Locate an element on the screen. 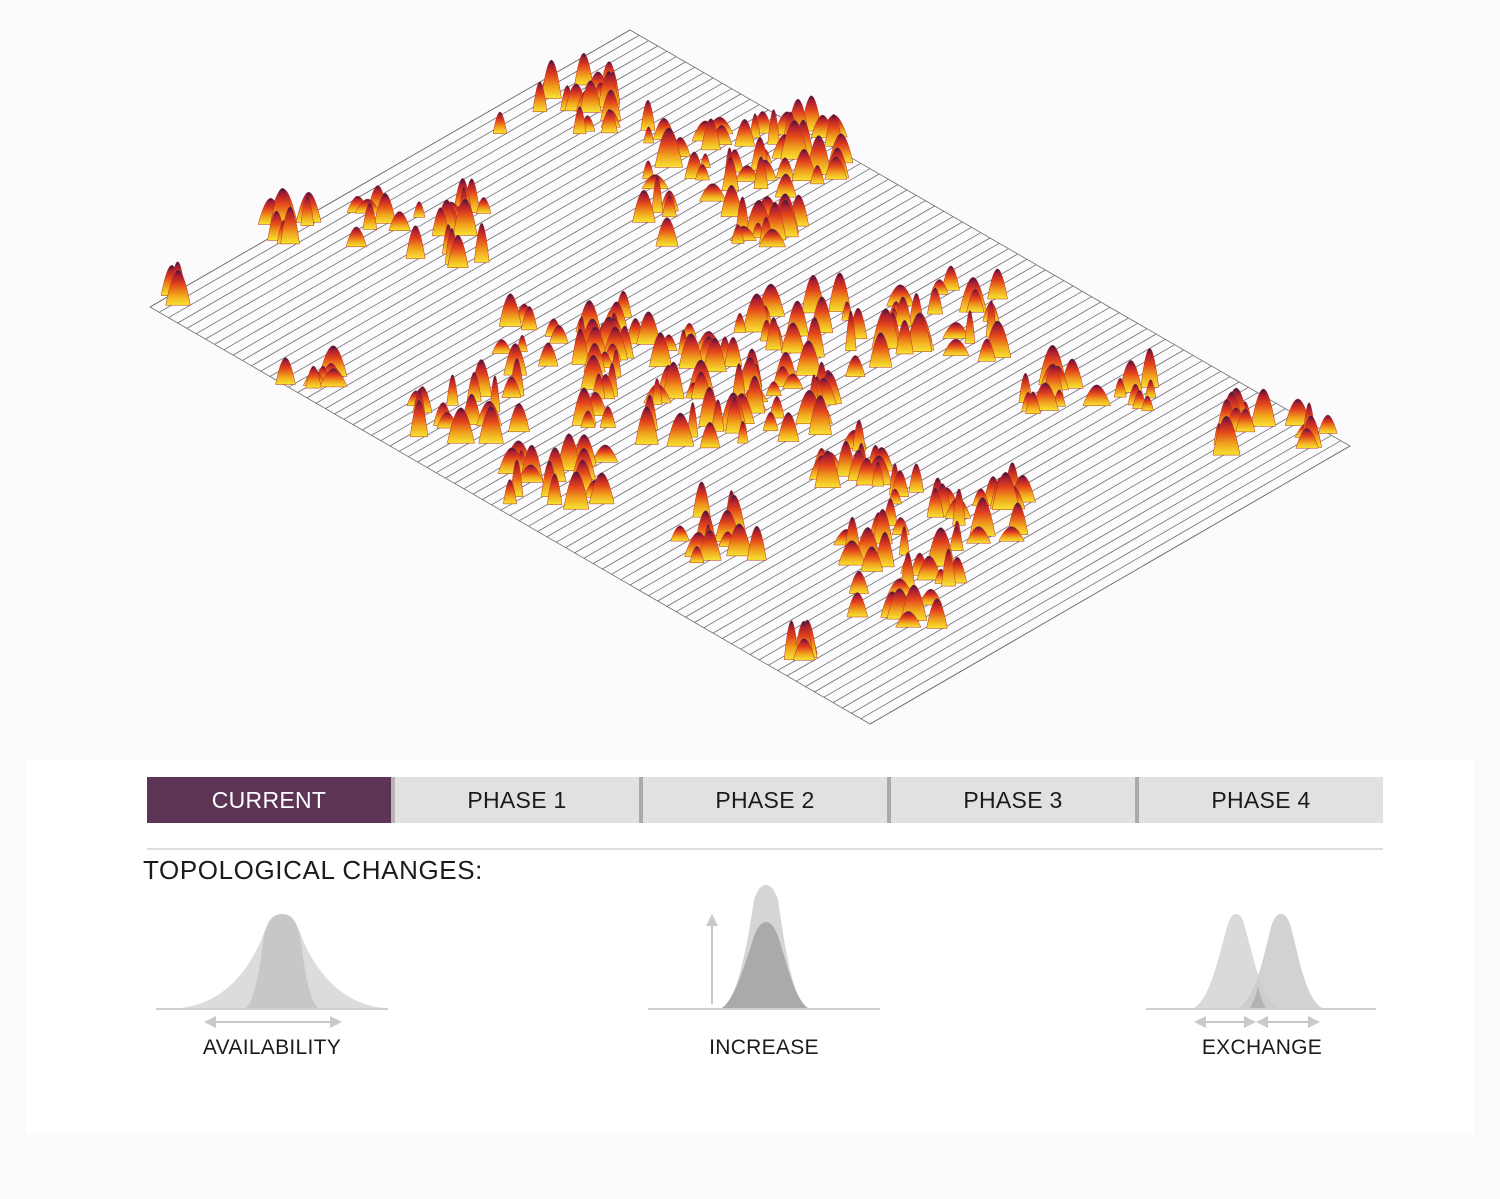  legend-availability: AVAILABILITY is located at coordinates (272, 975).